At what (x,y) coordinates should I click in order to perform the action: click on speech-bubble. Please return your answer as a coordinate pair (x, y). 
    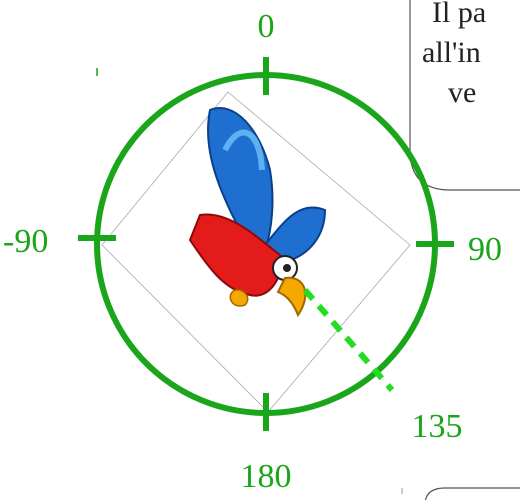
    Looking at the image, I should click on (472, 493).